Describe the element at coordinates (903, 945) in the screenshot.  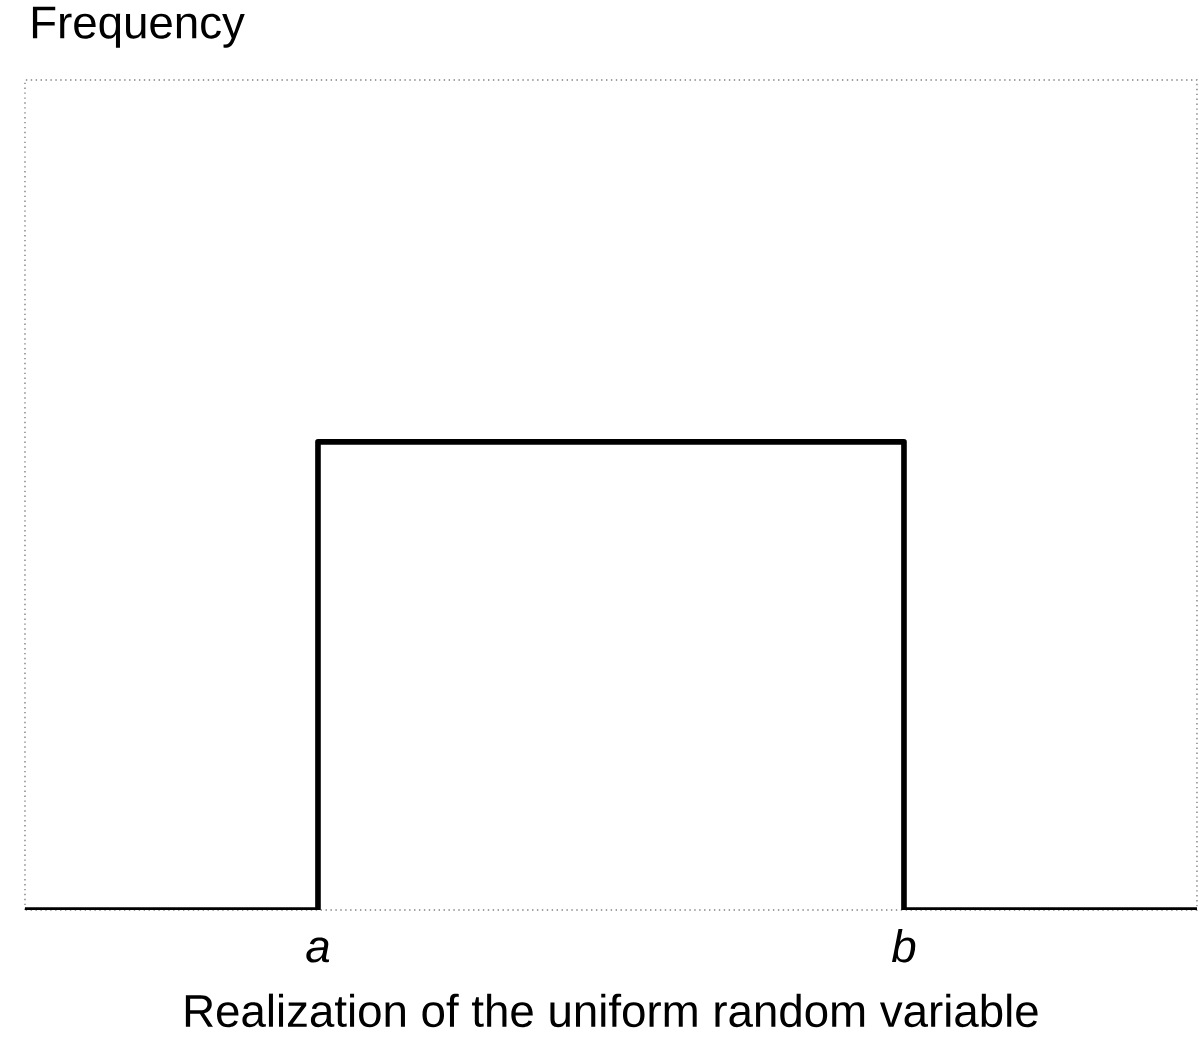
I see `x-tick-label: b` at that location.